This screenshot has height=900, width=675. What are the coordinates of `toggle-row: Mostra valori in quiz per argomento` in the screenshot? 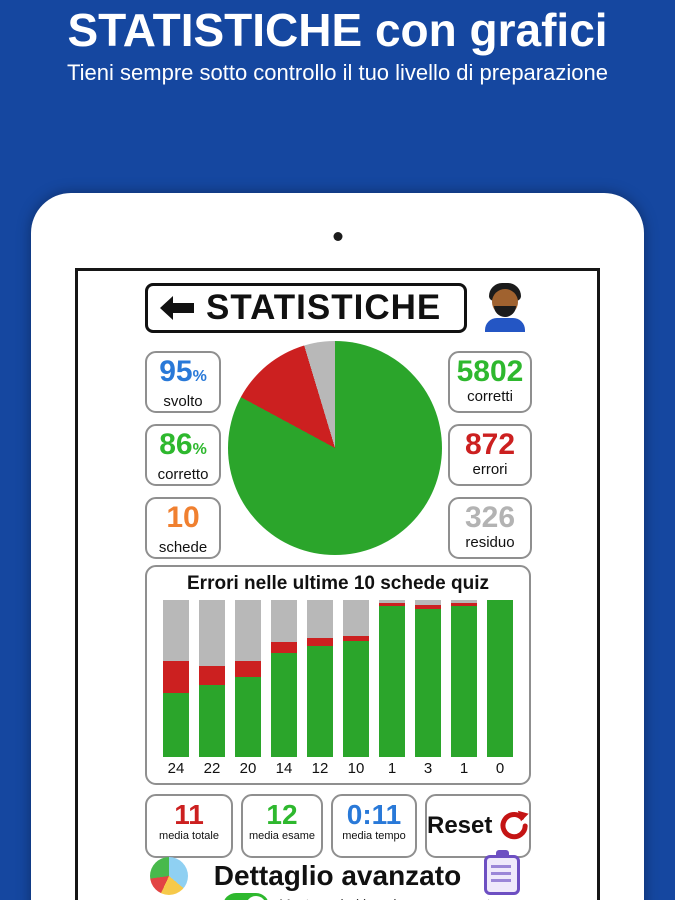 It's located at (360, 896).